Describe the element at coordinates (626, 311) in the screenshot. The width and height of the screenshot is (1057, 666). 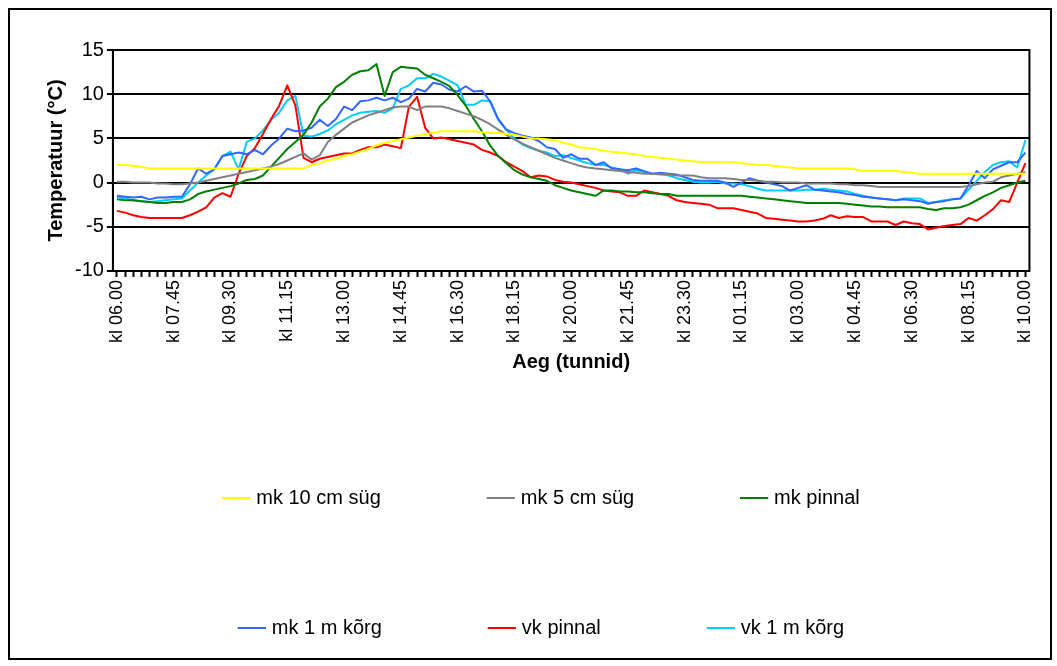
I see `x-tick-label: kl 21.45` at that location.